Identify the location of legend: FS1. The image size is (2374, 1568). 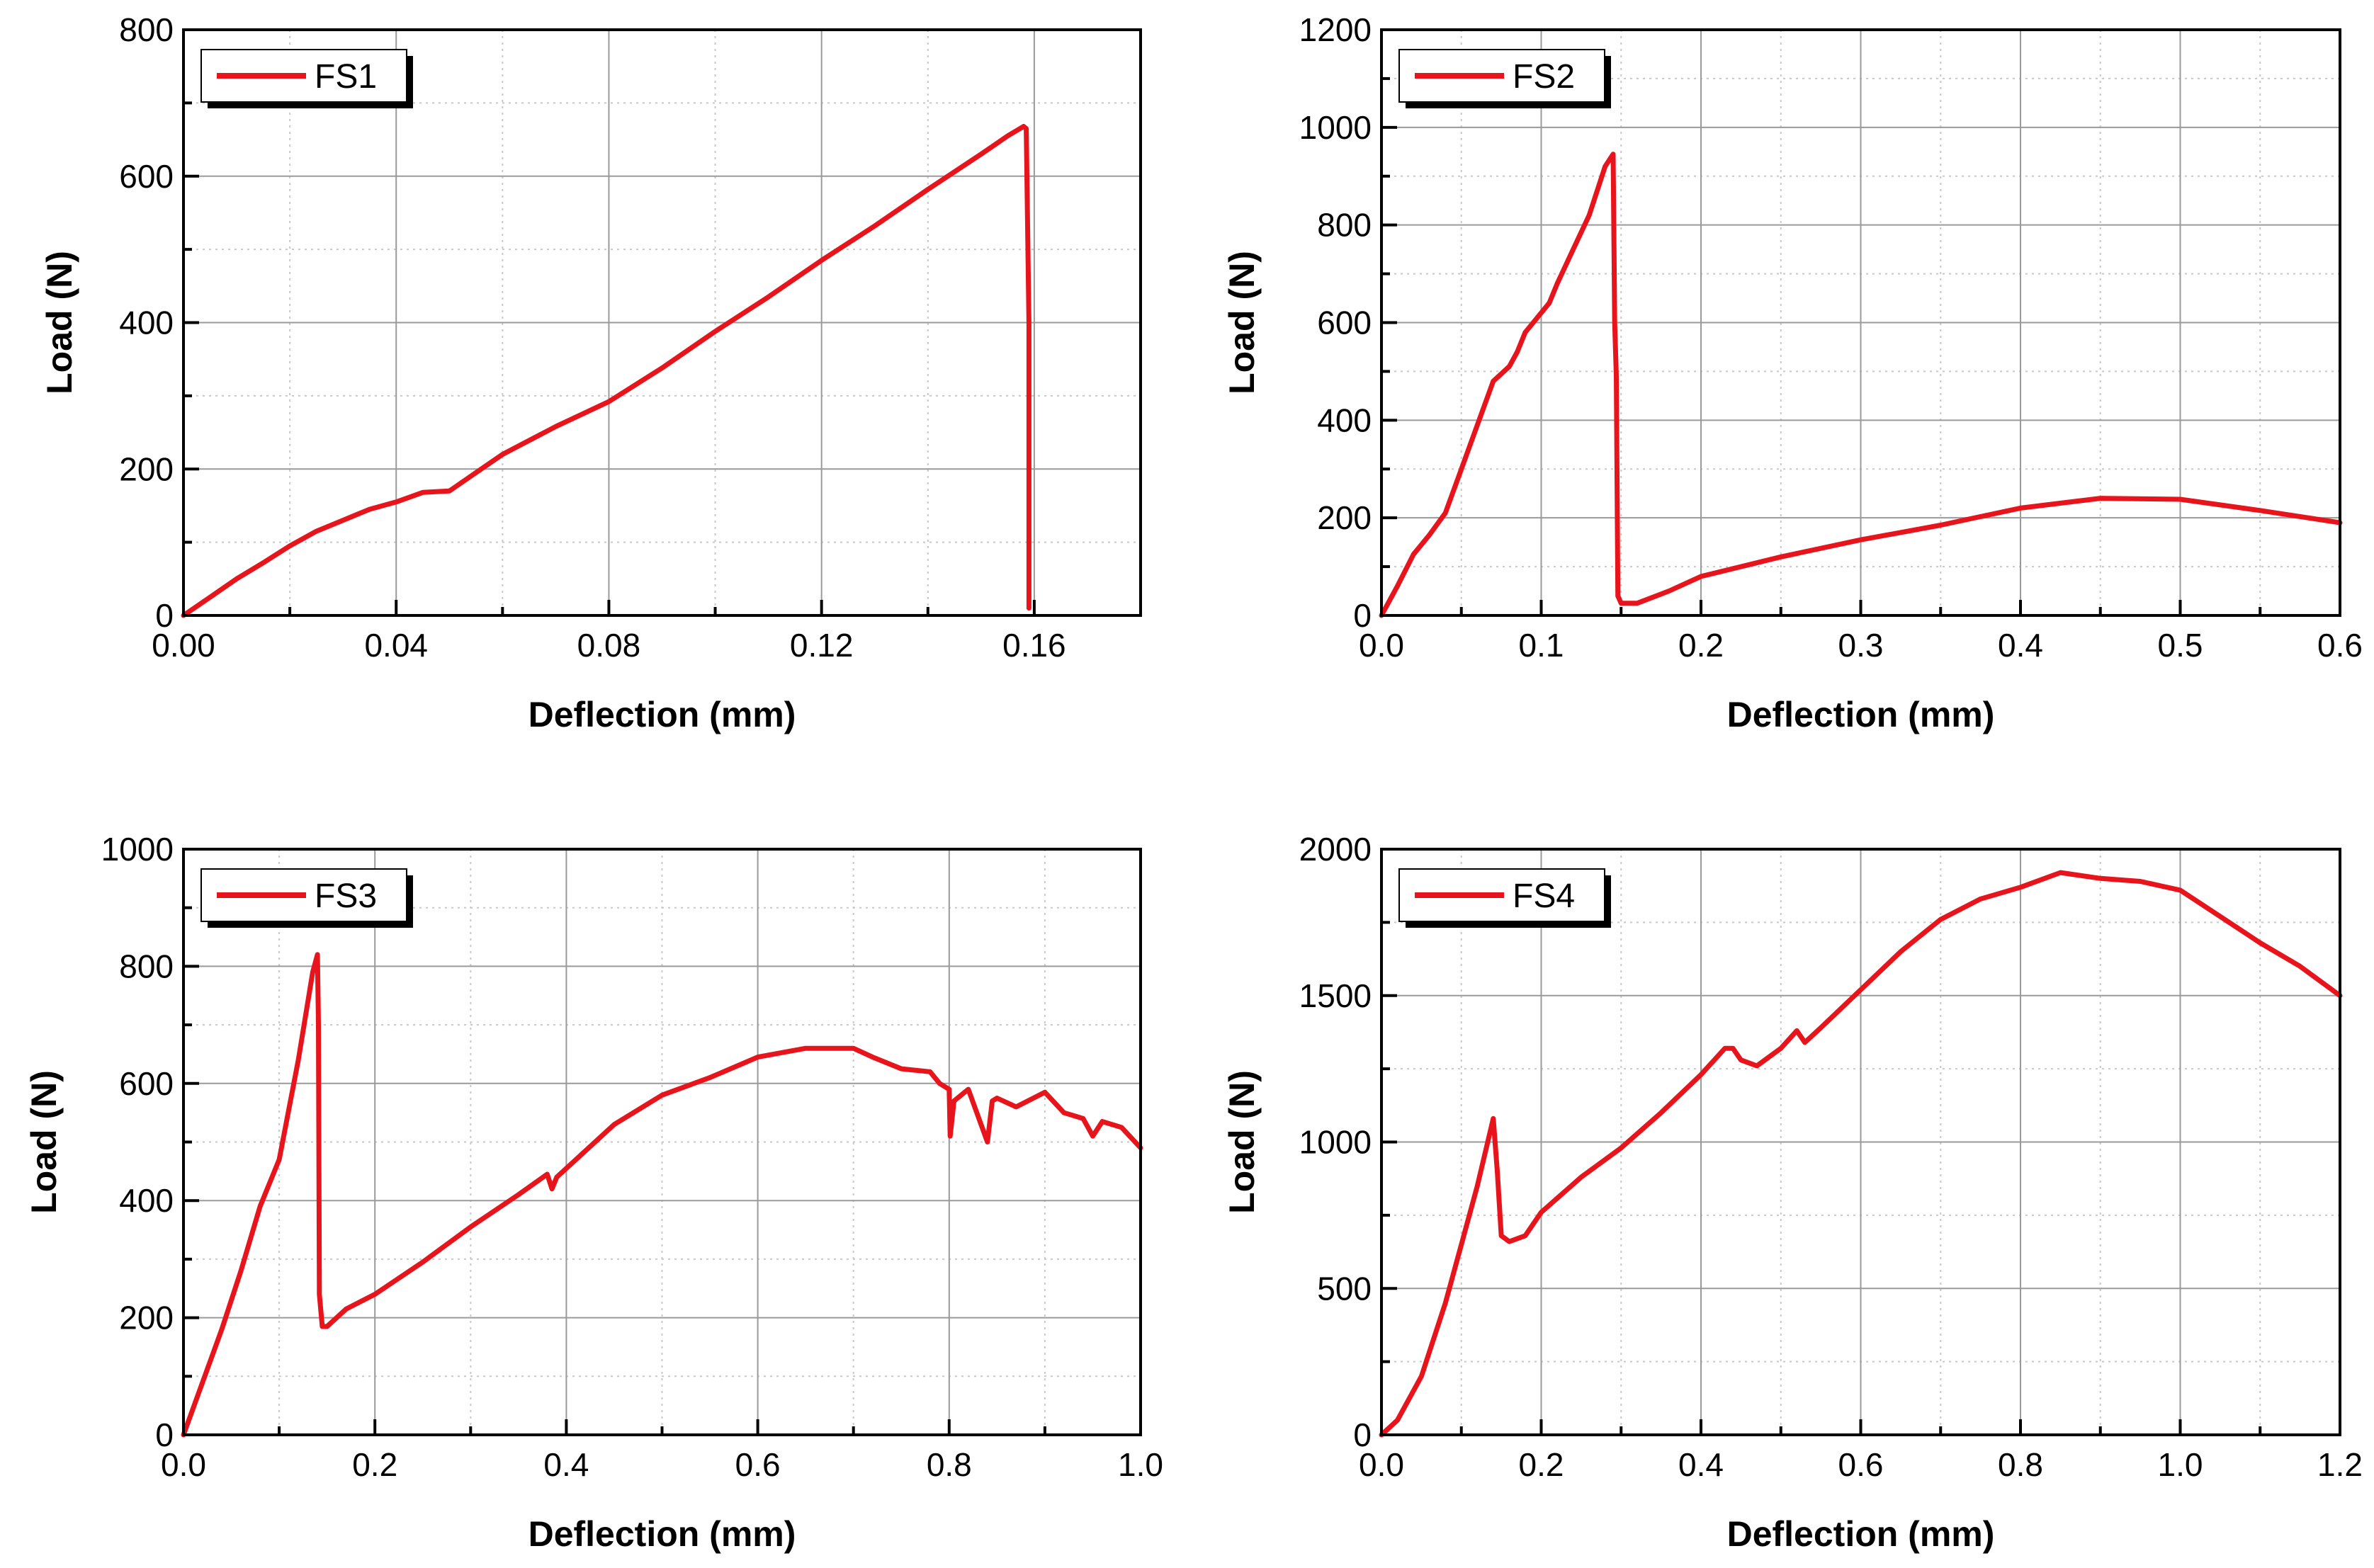
(306, 78).